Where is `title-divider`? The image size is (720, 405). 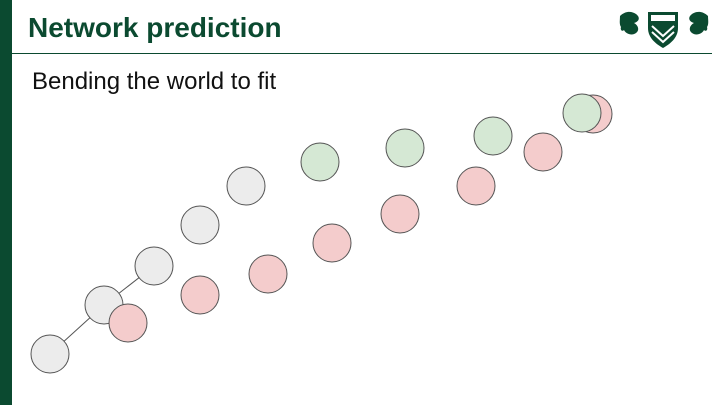 title-divider is located at coordinates (362, 53).